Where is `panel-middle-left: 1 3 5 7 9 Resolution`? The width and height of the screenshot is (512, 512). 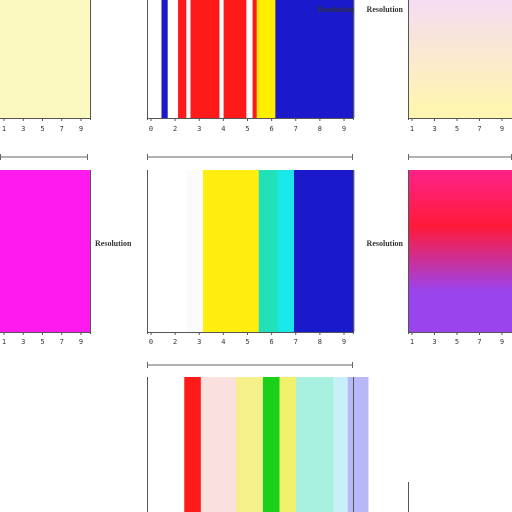 panel-middle-left: 1 3 5 7 9 Resolution is located at coordinates (66, 258).